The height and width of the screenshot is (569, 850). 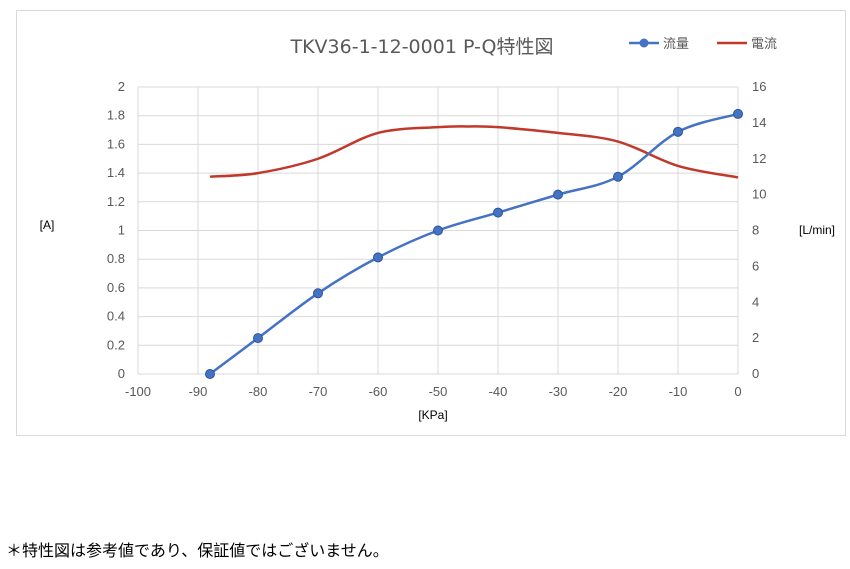 I want to click on y-right-tick-label: 4, so click(x=755, y=301).